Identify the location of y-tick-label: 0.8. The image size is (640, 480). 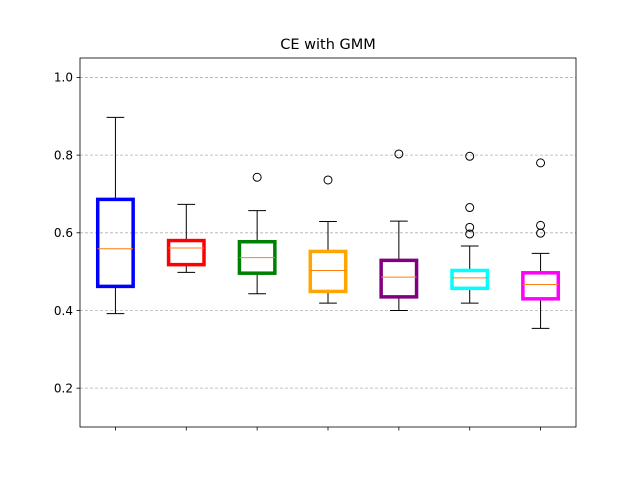
(63, 155).